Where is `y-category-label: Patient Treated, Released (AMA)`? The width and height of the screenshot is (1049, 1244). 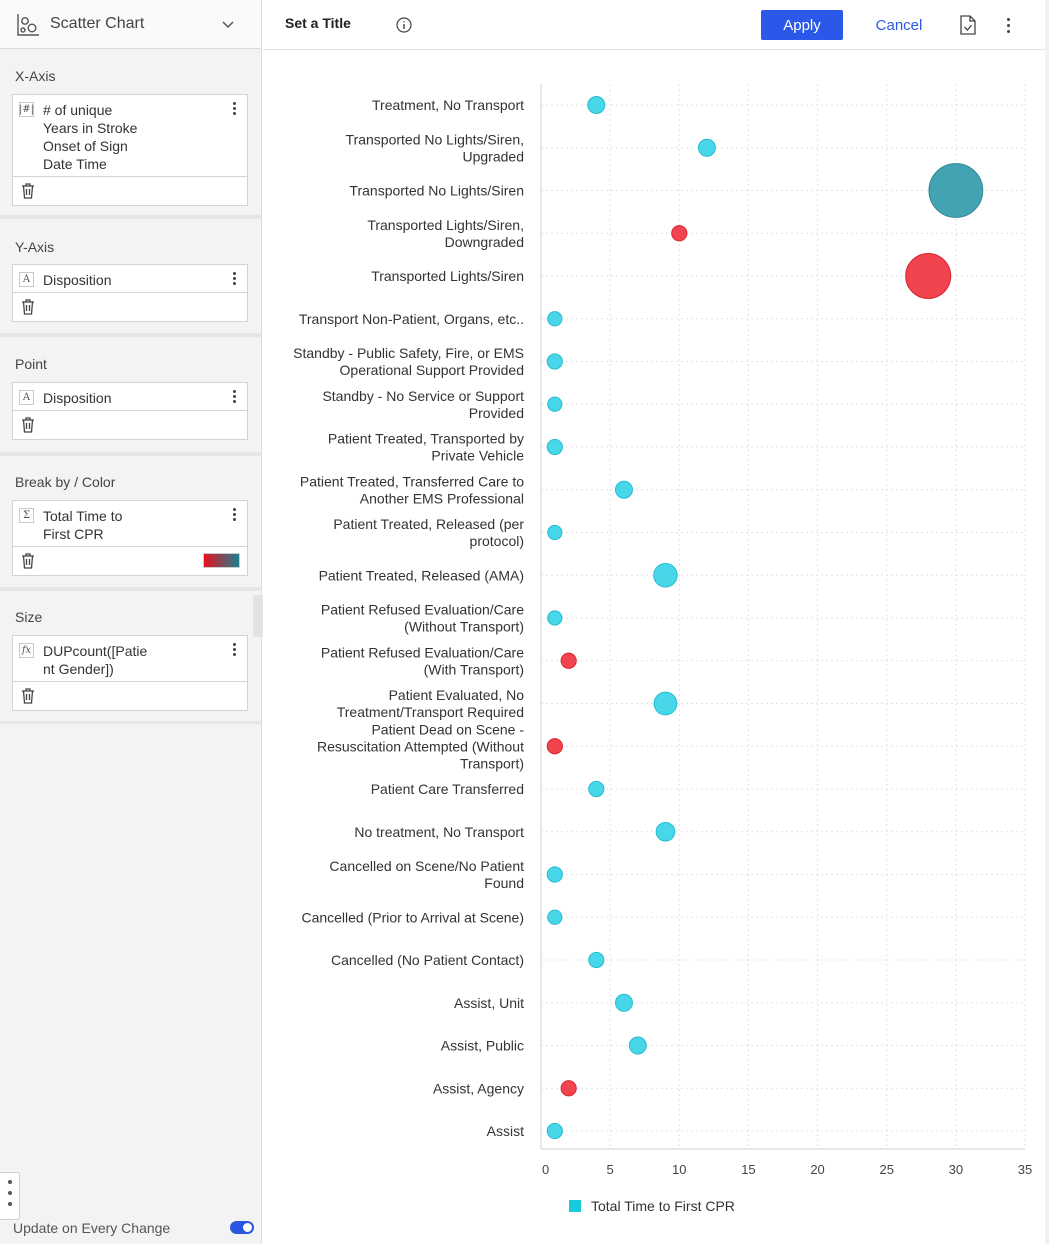 y-category-label: Patient Treated, Released (AMA) is located at coordinates (421, 575).